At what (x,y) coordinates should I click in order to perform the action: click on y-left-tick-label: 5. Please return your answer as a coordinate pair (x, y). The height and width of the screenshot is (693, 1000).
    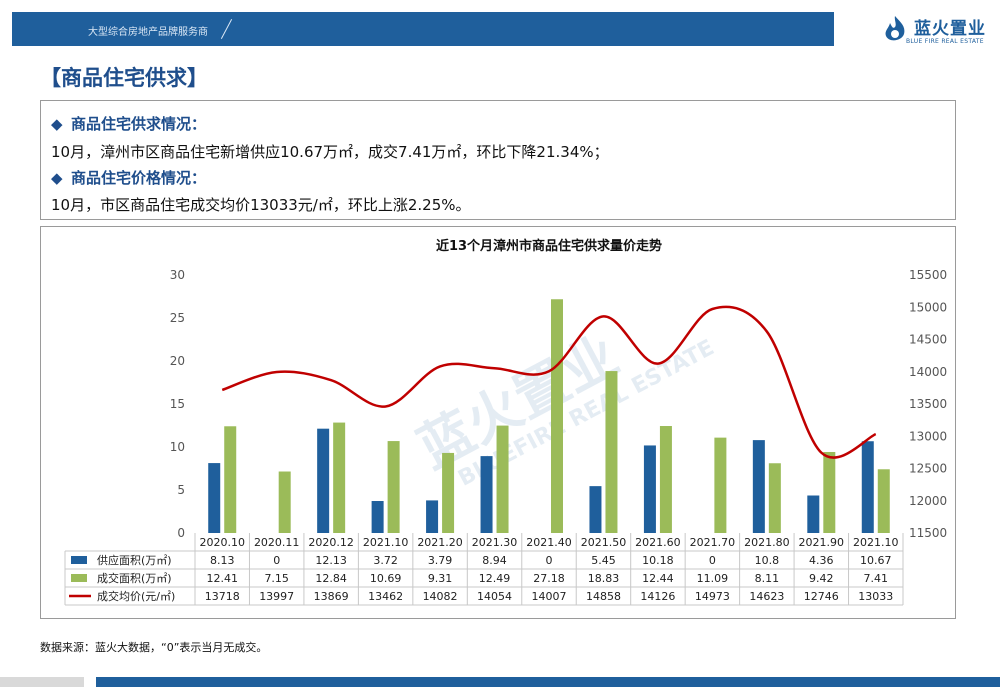
    Looking at the image, I should click on (181, 490).